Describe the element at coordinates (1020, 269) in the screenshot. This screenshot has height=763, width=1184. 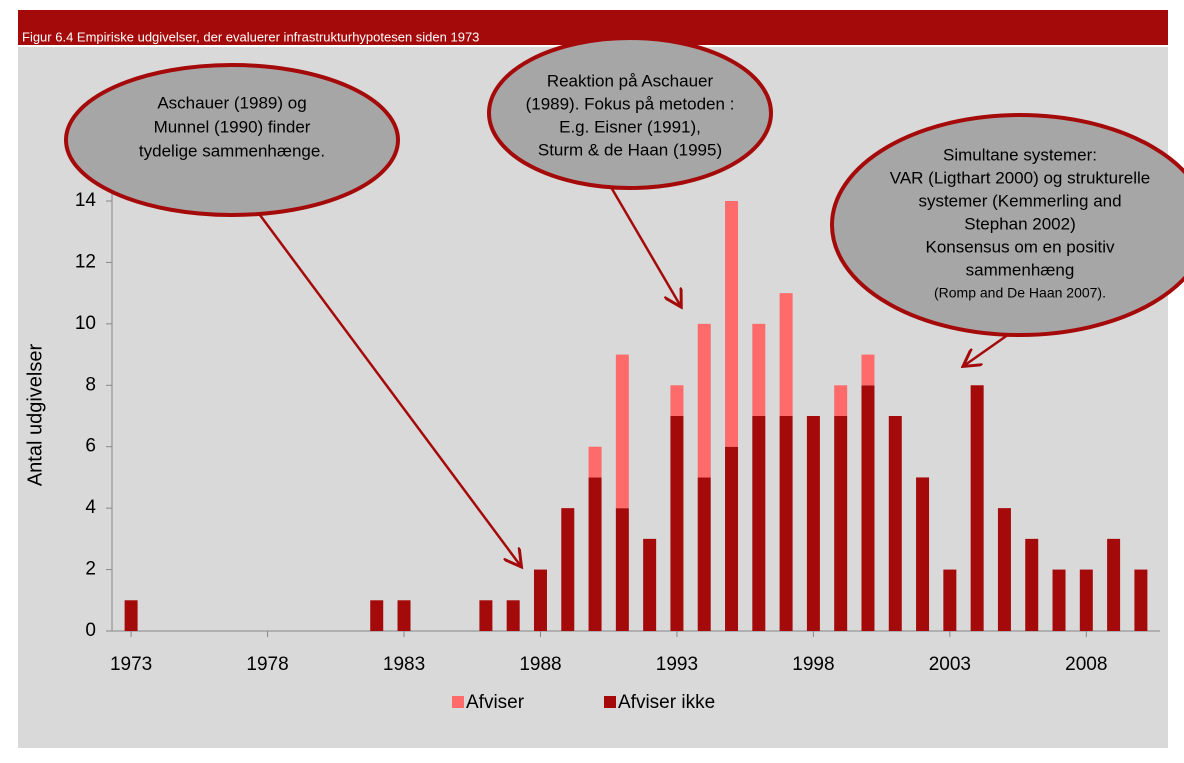
I see `annotation-text: sammenhæng` at that location.